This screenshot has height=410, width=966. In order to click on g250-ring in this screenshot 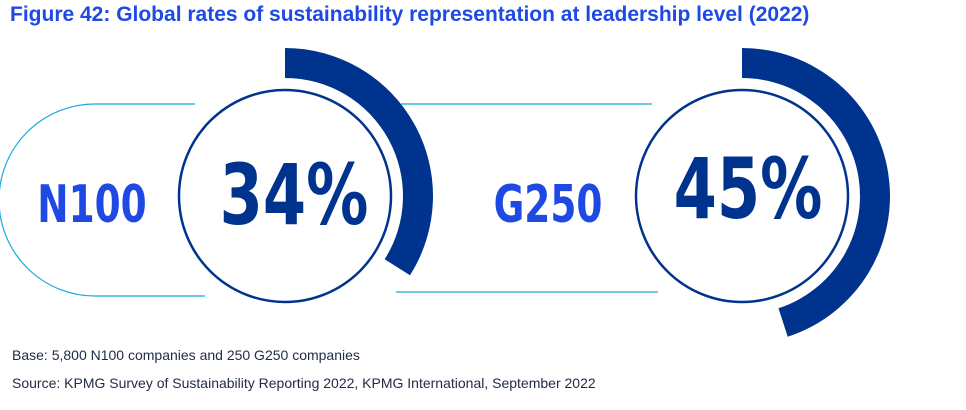, I will do `click(742, 196)`.